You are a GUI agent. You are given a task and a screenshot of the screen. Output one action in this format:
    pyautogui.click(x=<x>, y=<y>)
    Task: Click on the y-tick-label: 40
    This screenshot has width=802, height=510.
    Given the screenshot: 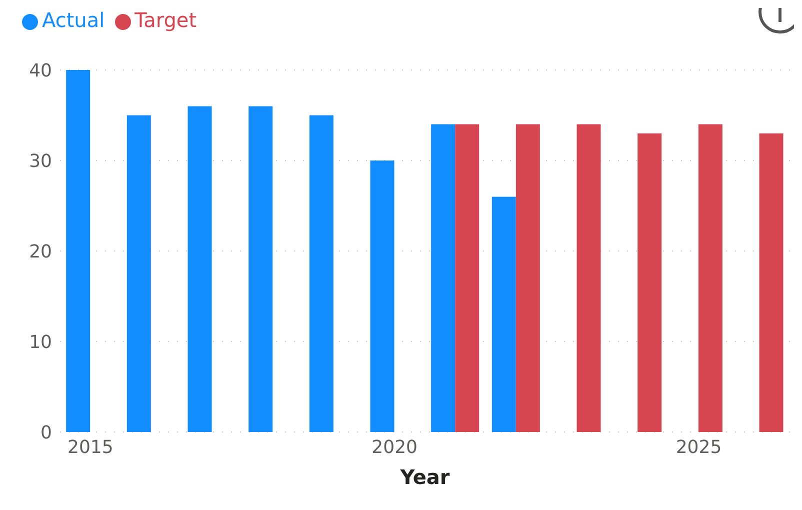 What is the action you would take?
    pyautogui.click(x=40, y=71)
    